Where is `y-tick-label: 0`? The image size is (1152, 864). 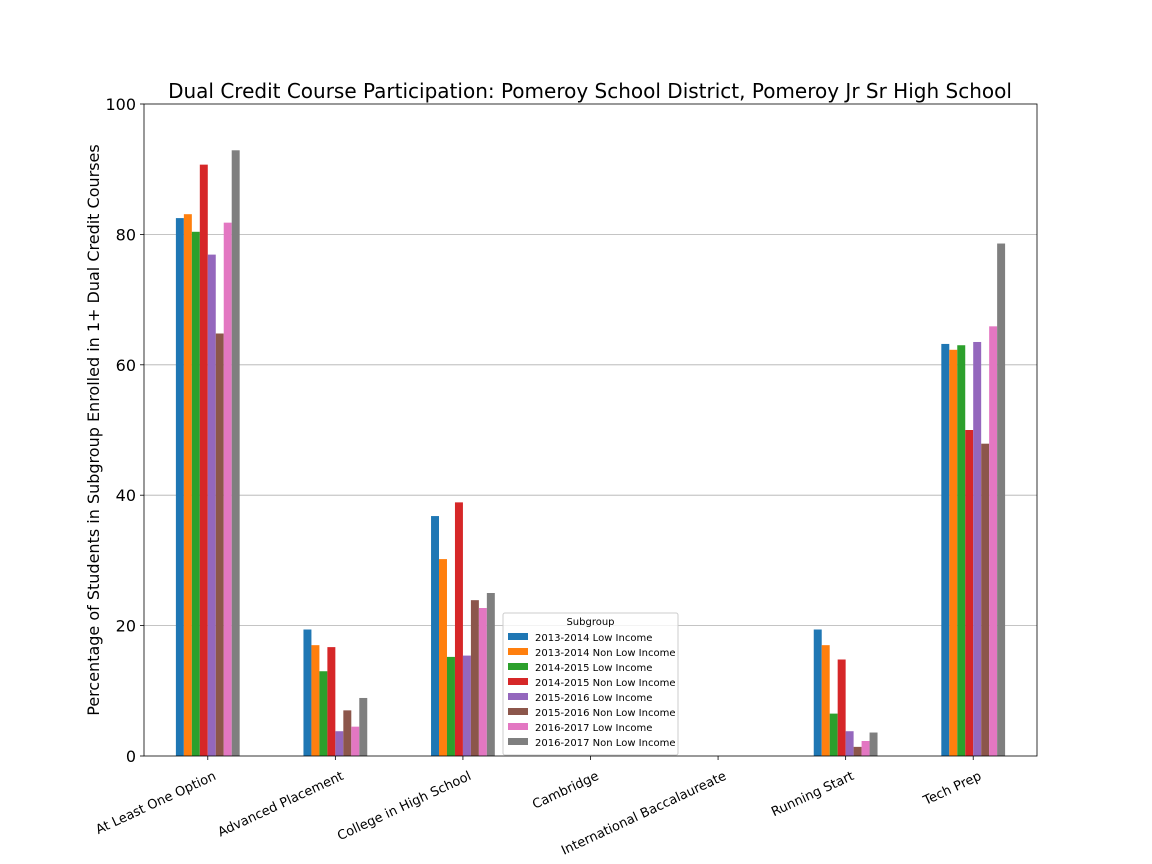
y-tick-label: 0 is located at coordinates (131, 756).